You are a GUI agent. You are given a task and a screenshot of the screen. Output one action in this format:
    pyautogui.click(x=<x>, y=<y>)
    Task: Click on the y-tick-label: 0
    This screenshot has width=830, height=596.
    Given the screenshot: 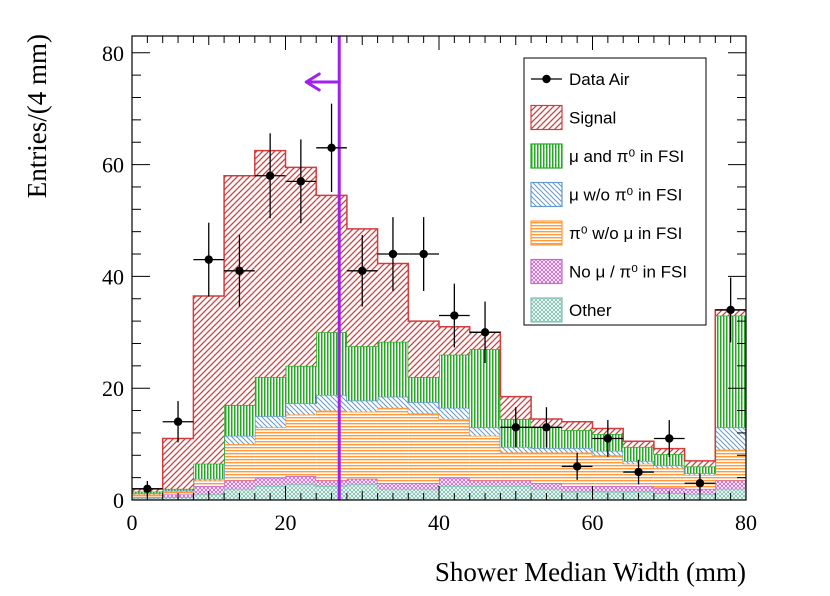 What is the action you would take?
    pyautogui.click(x=118, y=500)
    